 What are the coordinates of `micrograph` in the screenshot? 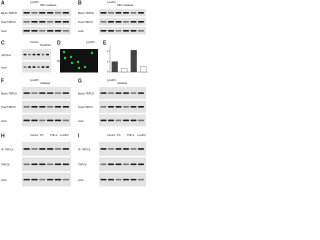 It's located at (79, 61).